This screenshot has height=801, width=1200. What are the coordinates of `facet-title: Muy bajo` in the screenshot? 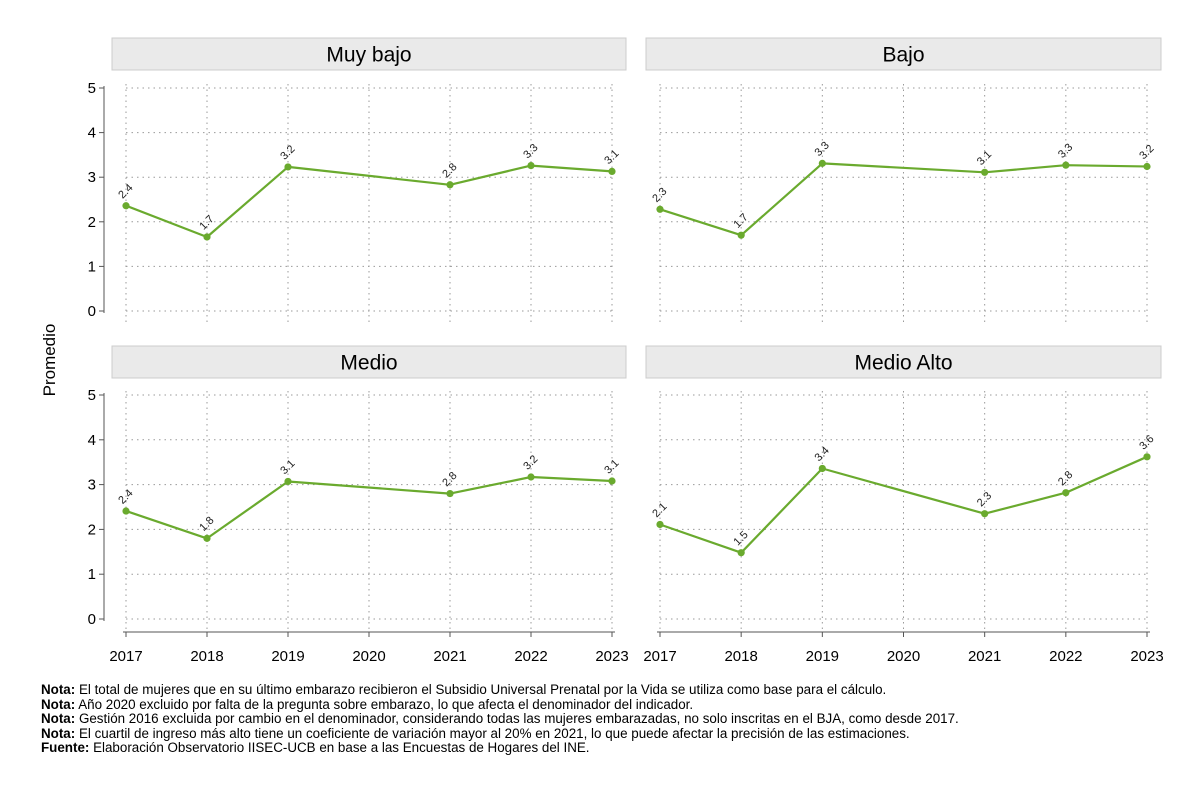 It's located at (368, 55).